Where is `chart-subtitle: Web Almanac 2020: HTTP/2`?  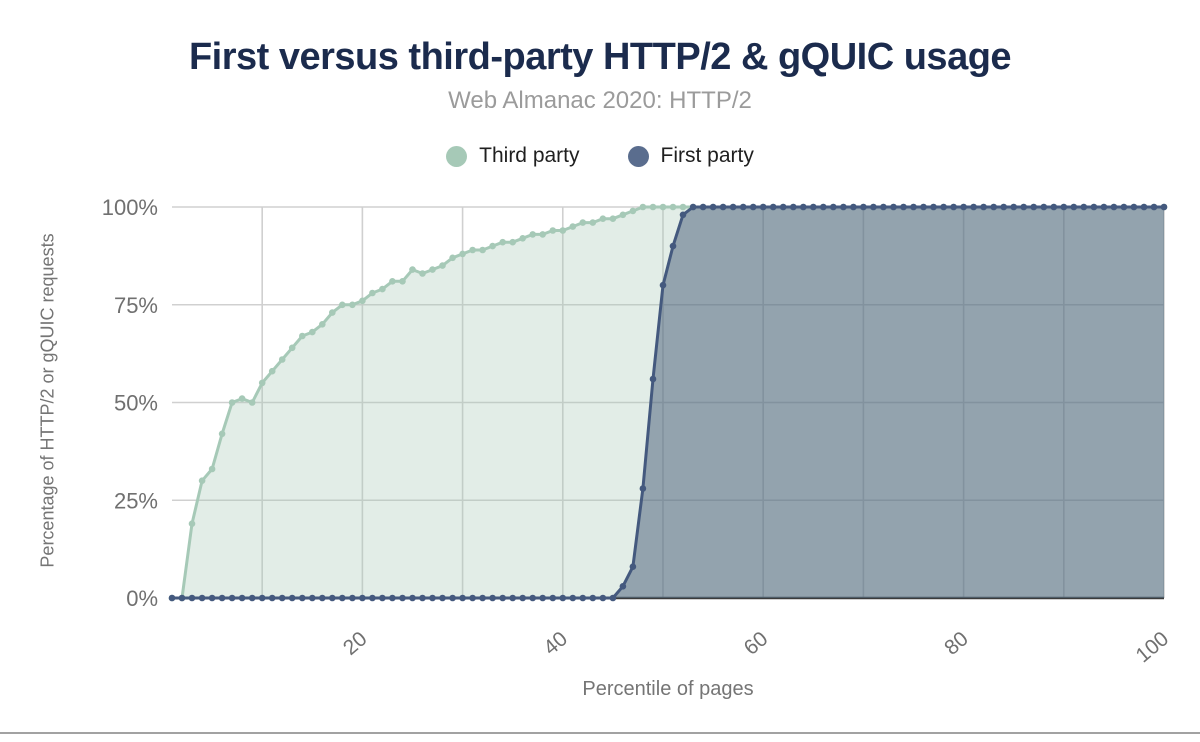 chart-subtitle: Web Almanac 2020: HTTP/2 is located at coordinates (600, 100).